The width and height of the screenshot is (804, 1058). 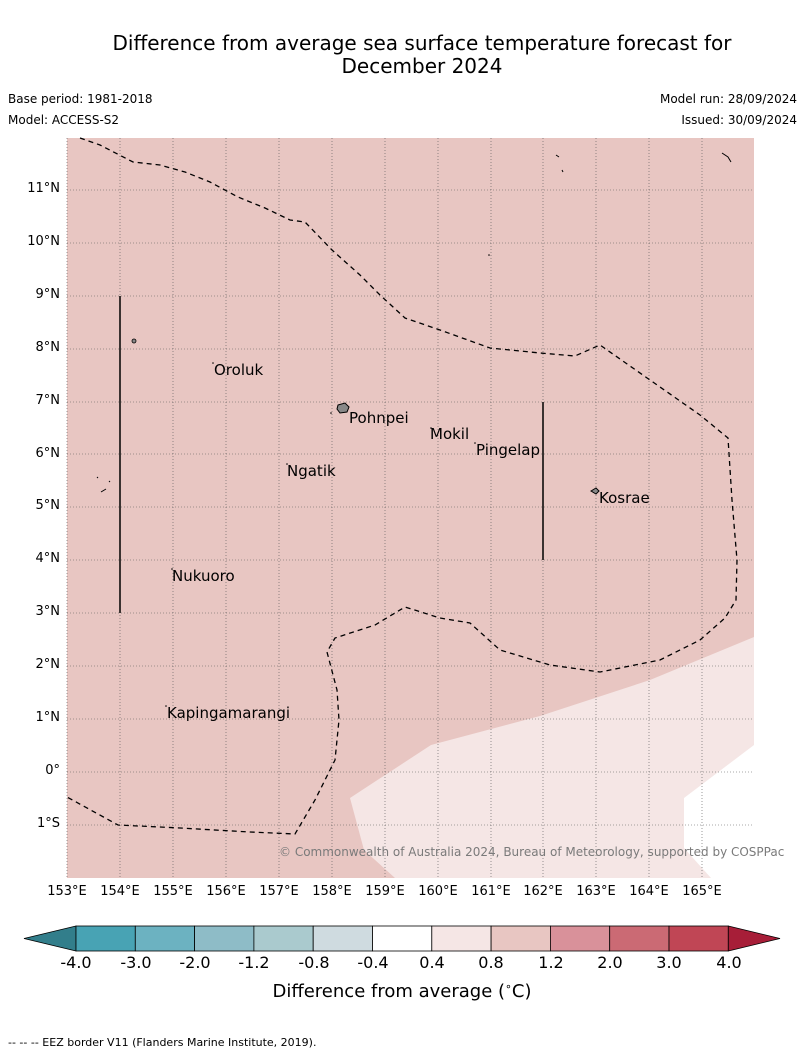 I want to click on place-label-pingelap: Pingelap, so click(x=508, y=450).